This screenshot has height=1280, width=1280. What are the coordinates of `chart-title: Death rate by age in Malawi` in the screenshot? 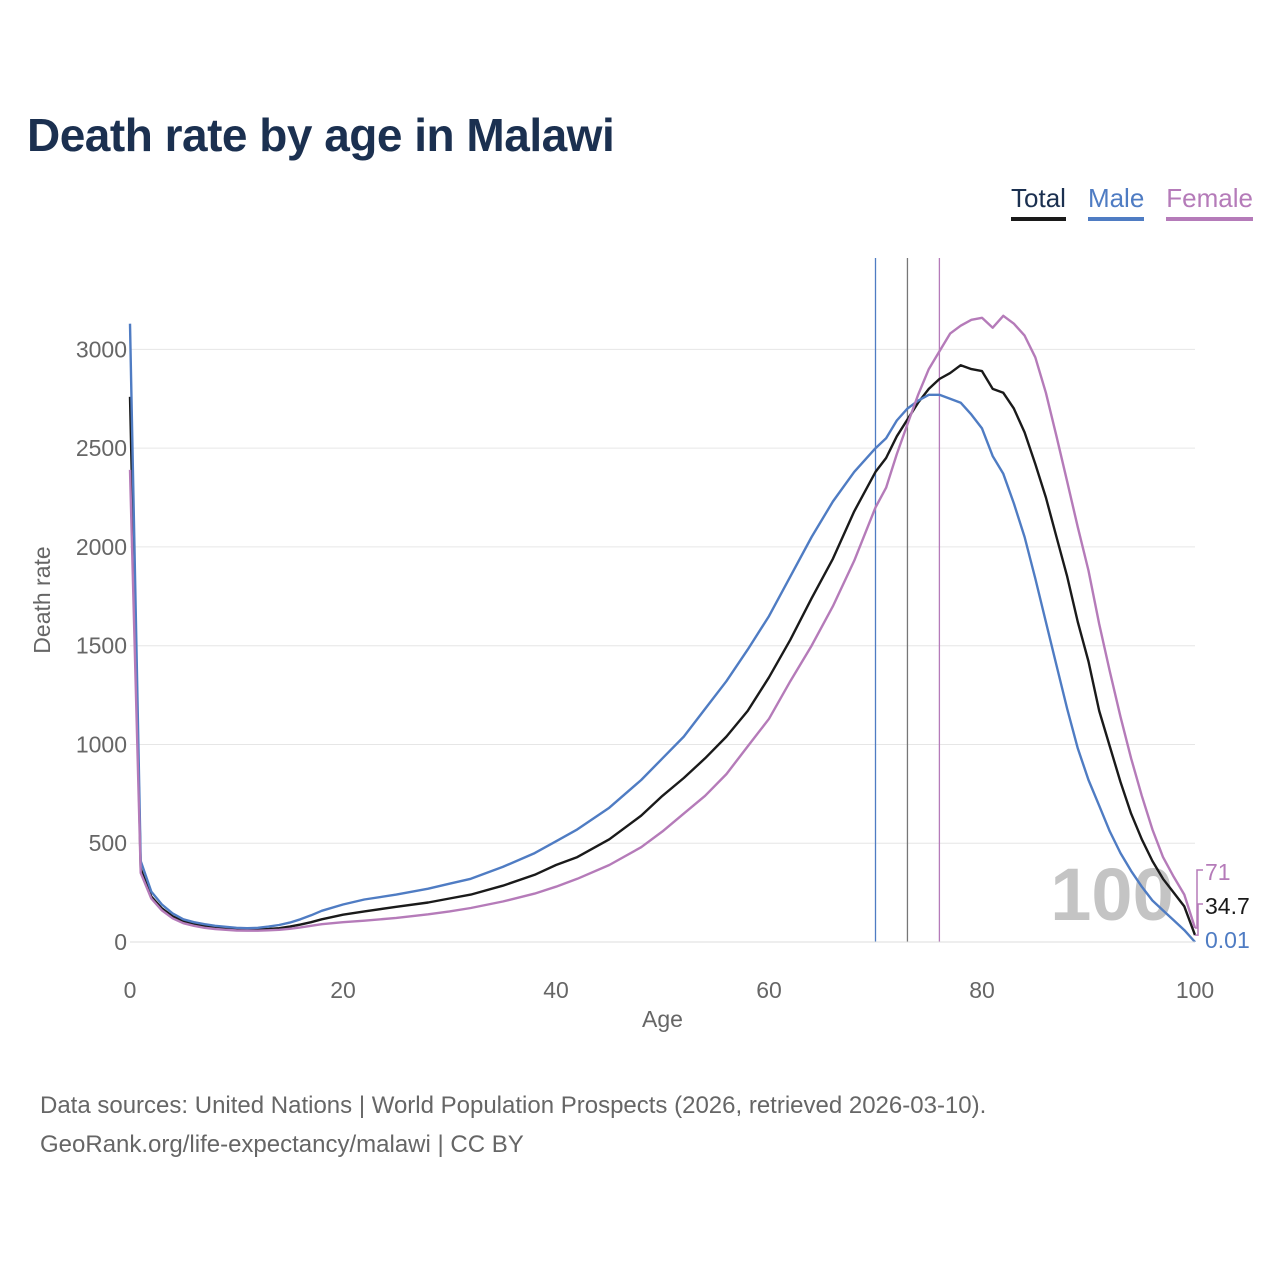 It's located at (321, 135).